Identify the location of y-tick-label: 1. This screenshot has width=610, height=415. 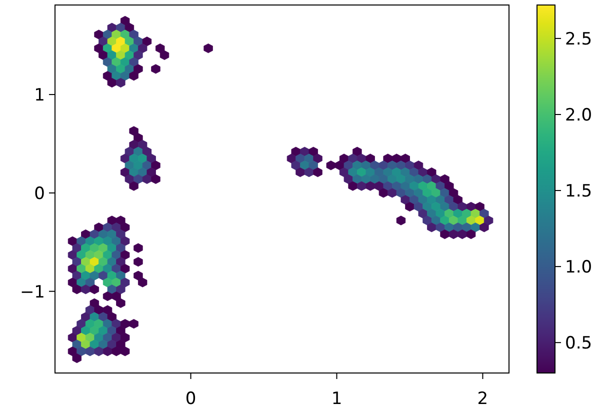
(39, 96).